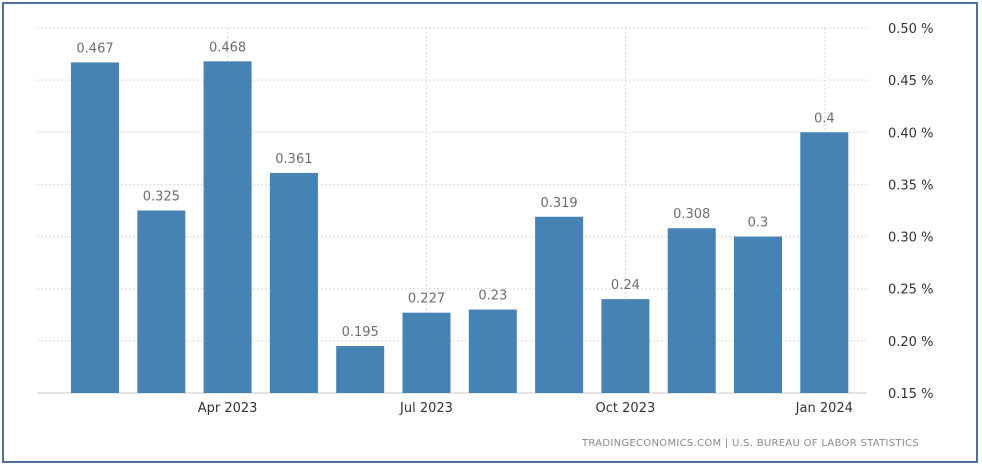  Describe the element at coordinates (558, 203) in the screenshot. I see `data-label: 0.319` at that location.